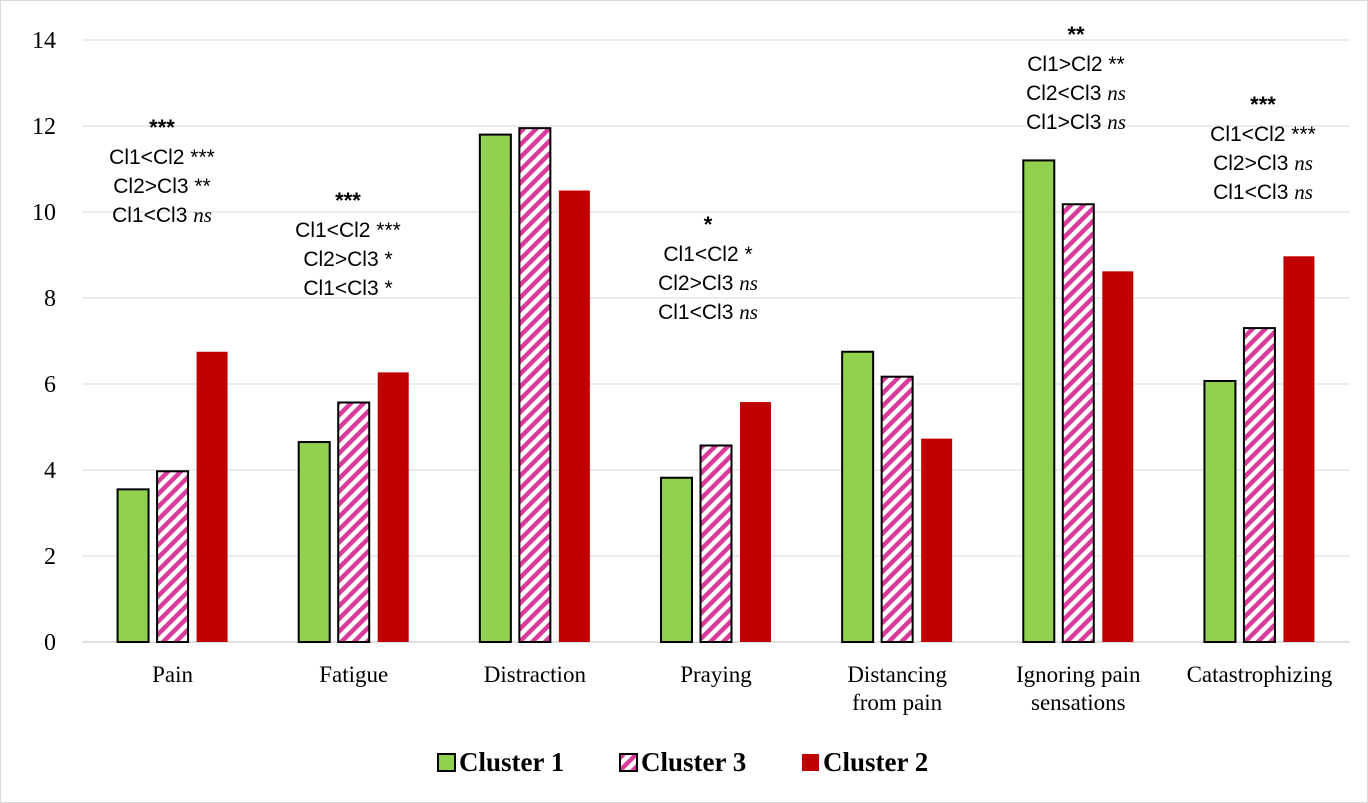  Describe the element at coordinates (1076, 93) in the screenshot. I see `pairwise-comparison: Cl2<Cl3 ns` at that location.